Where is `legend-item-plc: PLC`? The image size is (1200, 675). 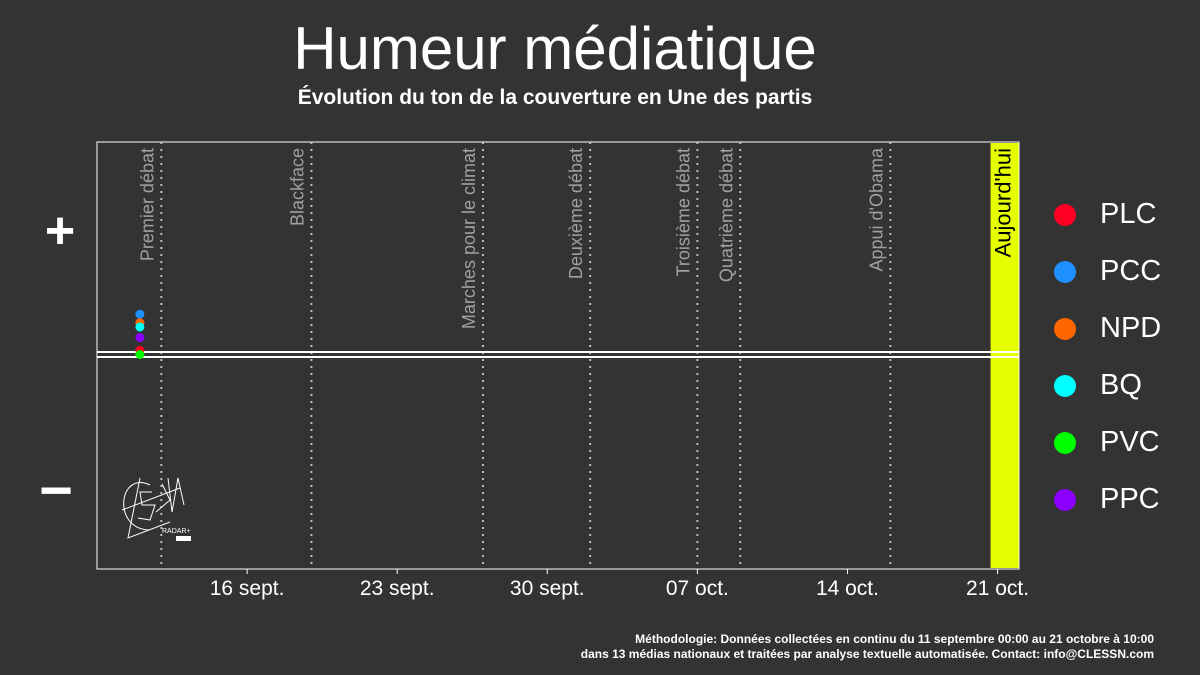 legend-item-plc: PLC is located at coordinates (1120, 220).